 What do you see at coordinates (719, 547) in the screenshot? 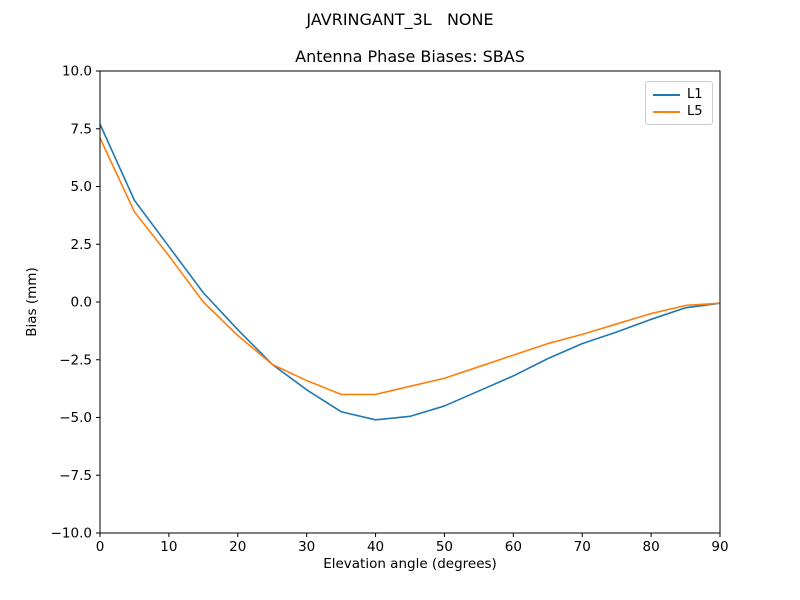
I see `x-tick-label: 90` at bounding box center [719, 547].